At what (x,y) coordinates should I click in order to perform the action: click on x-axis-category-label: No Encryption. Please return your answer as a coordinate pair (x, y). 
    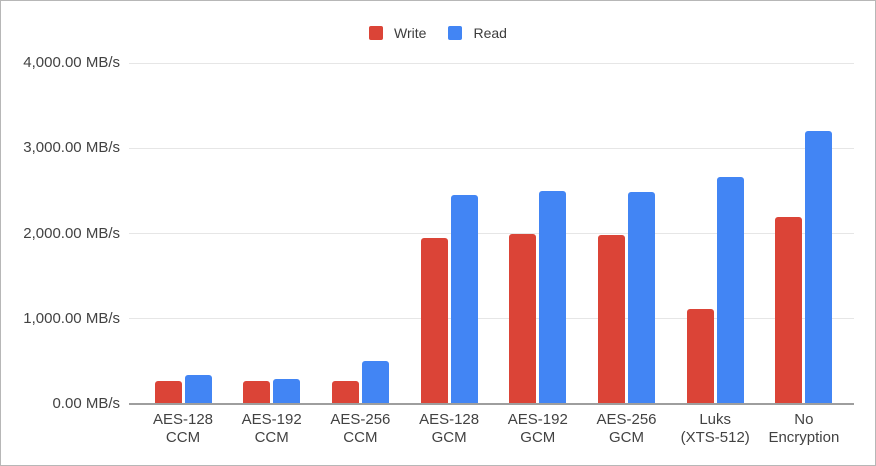
    Looking at the image, I should click on (804, 428).